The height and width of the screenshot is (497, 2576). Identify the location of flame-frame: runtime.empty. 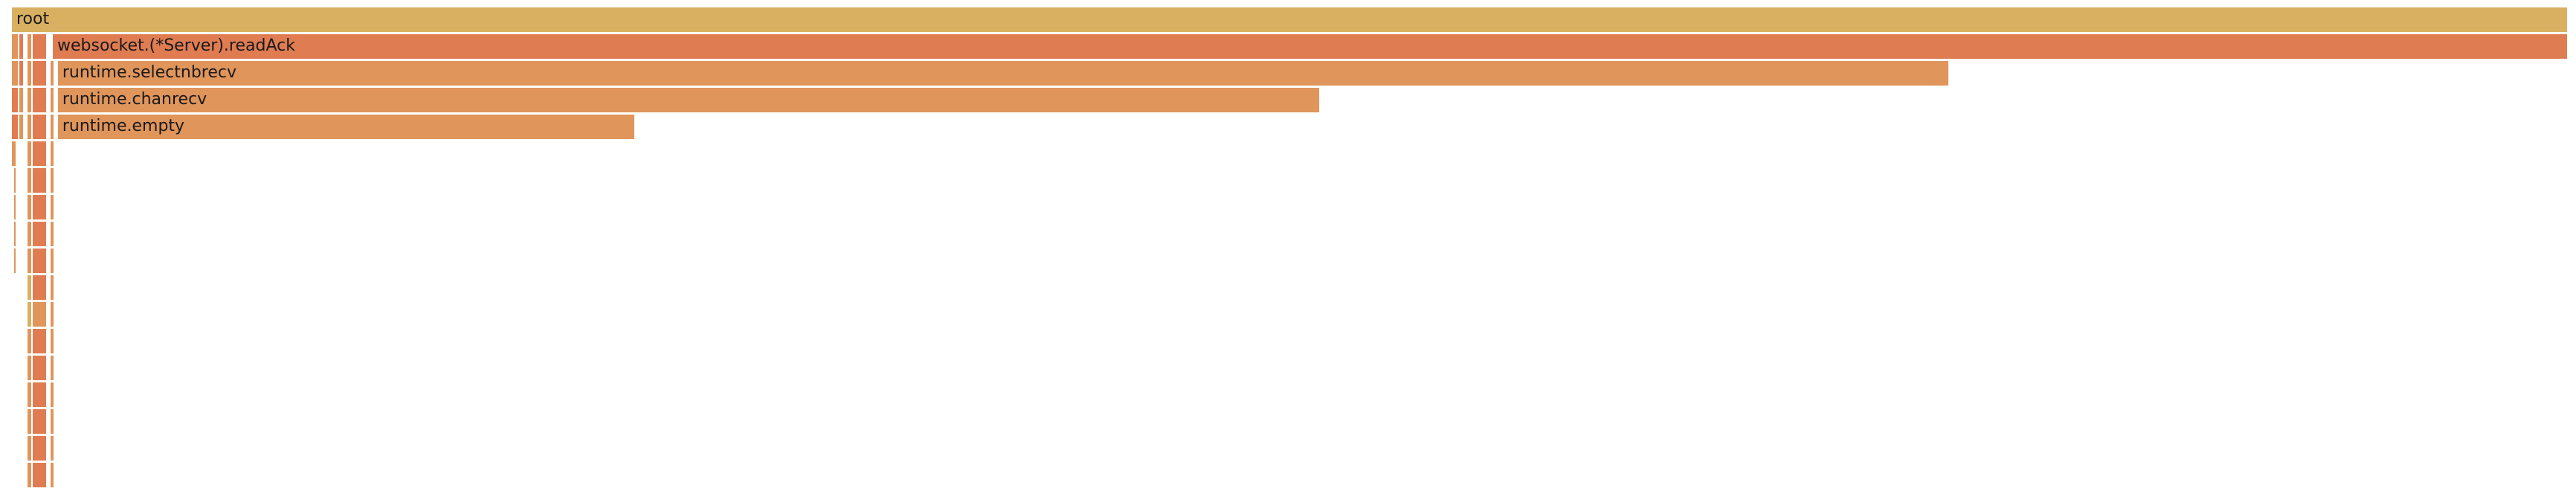
(346, 127).